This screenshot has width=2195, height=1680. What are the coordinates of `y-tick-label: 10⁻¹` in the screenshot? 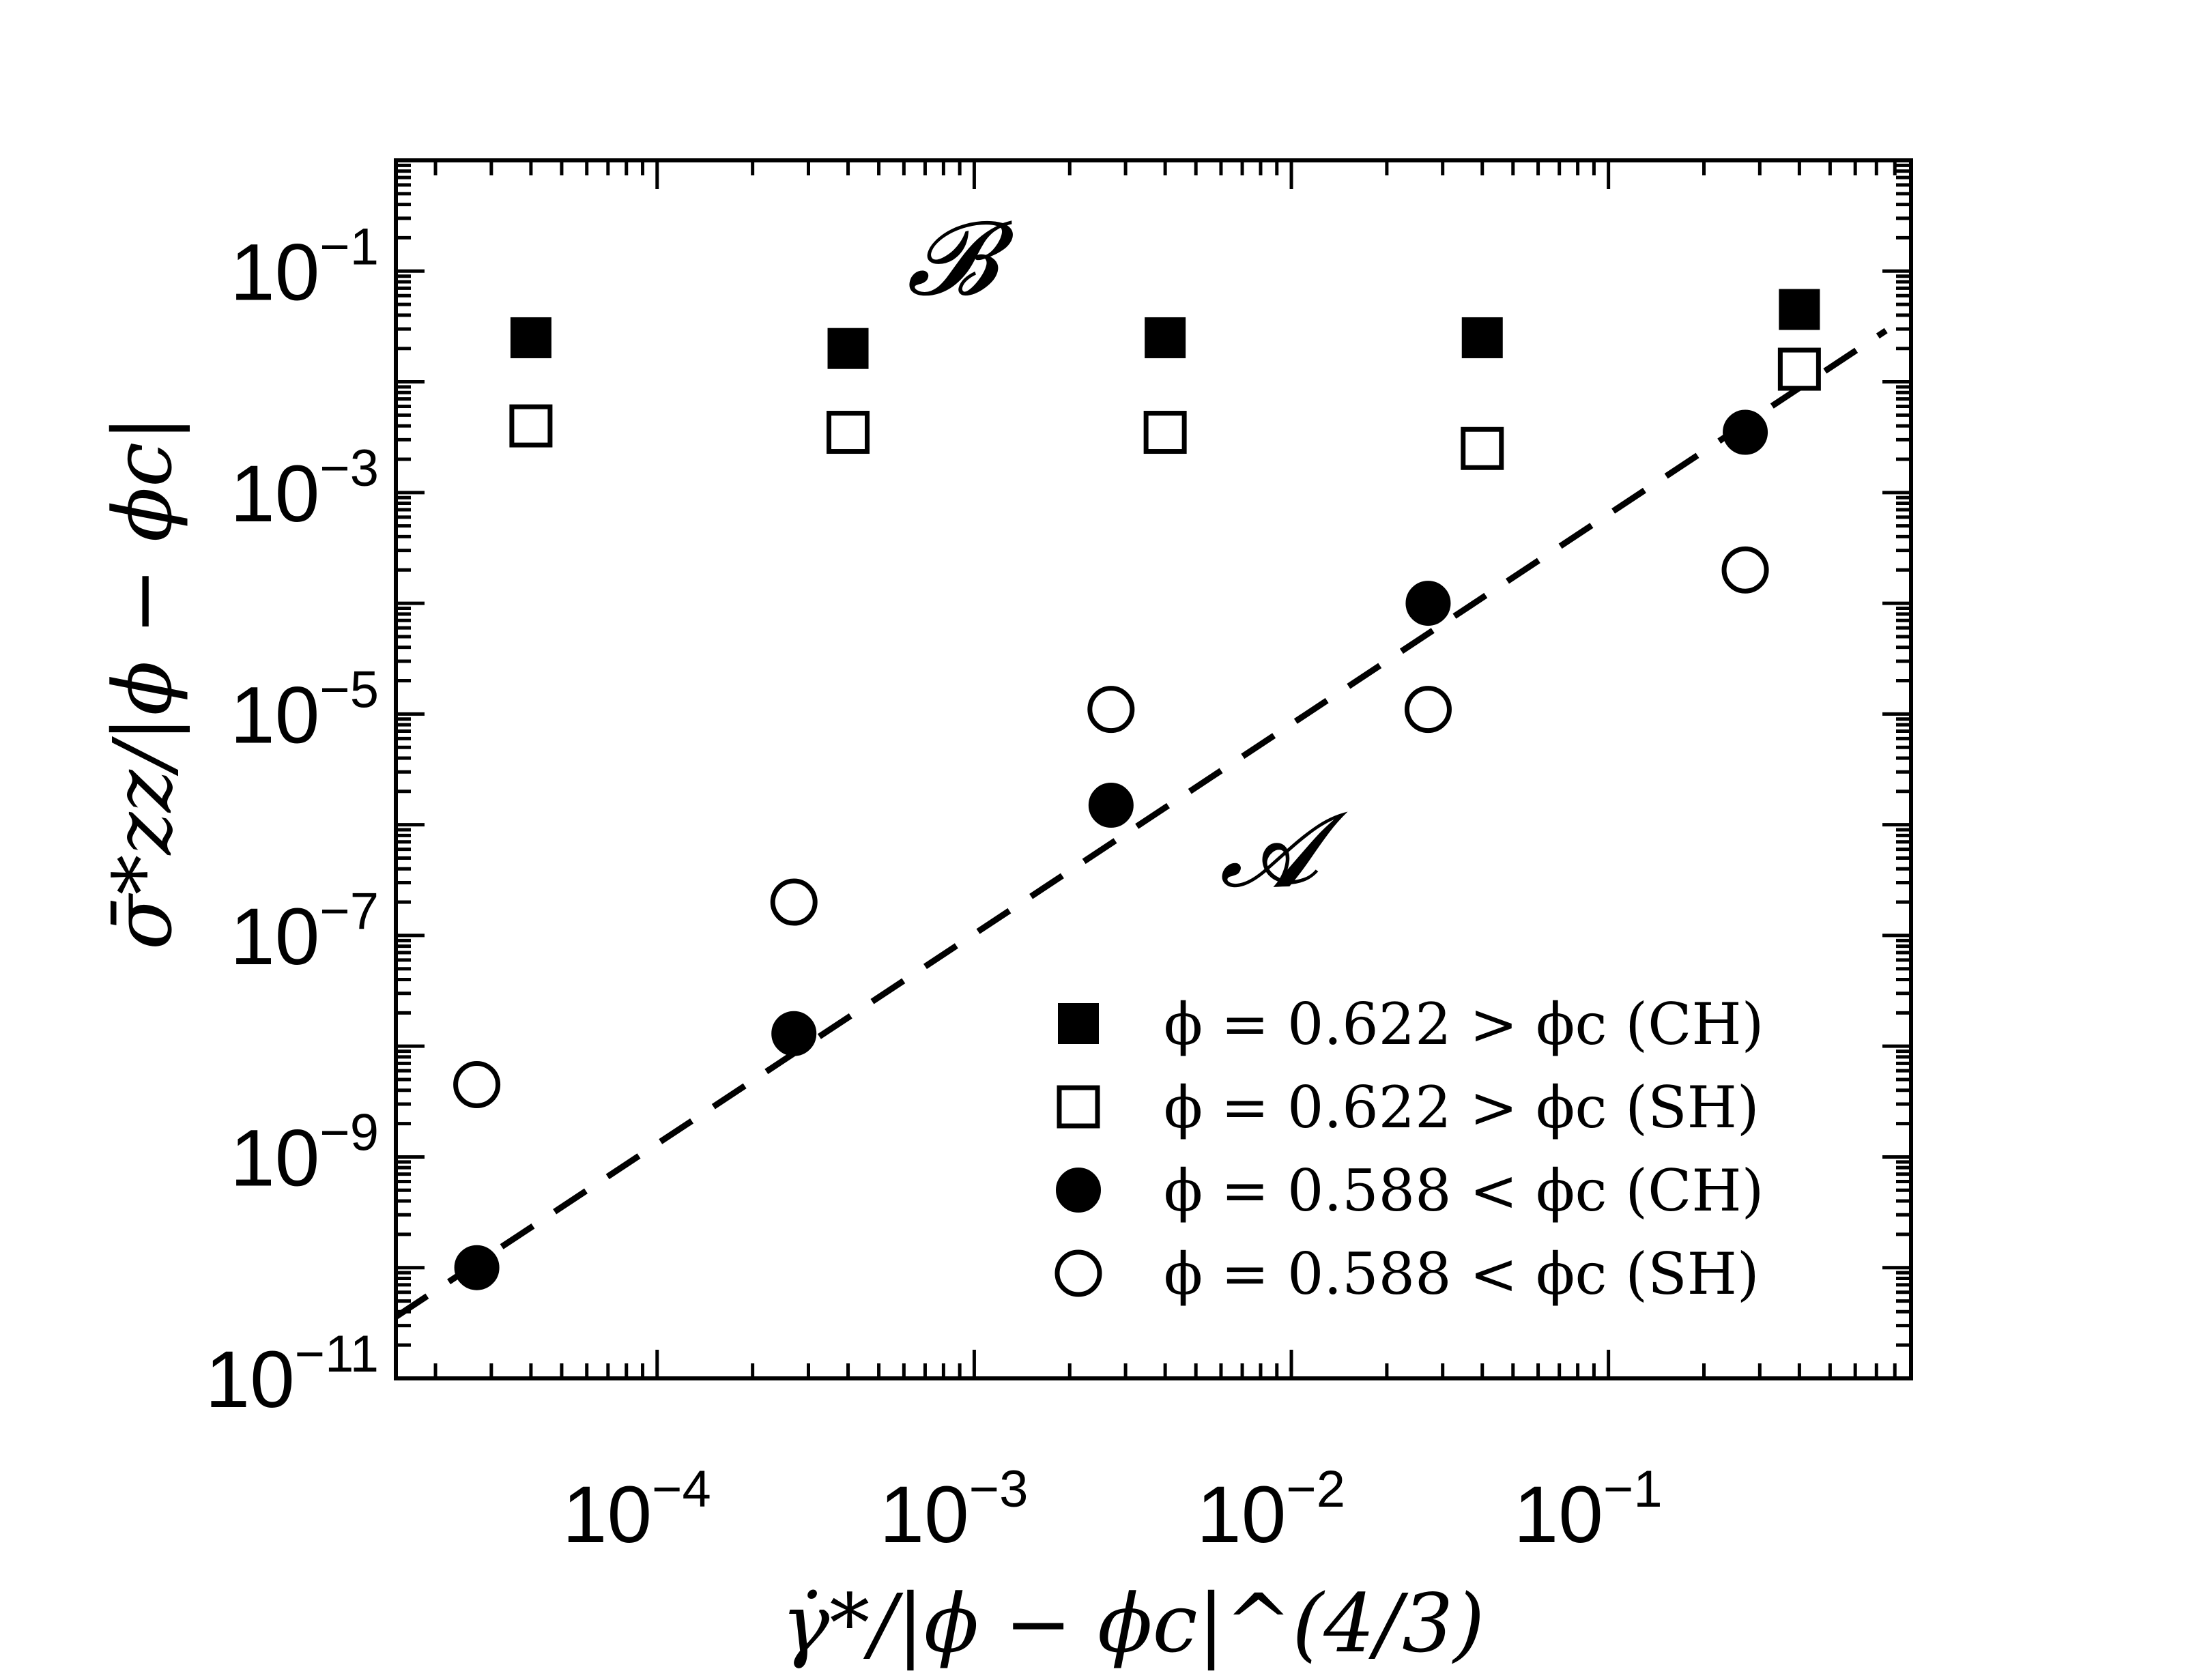 It's located at (304, 267).